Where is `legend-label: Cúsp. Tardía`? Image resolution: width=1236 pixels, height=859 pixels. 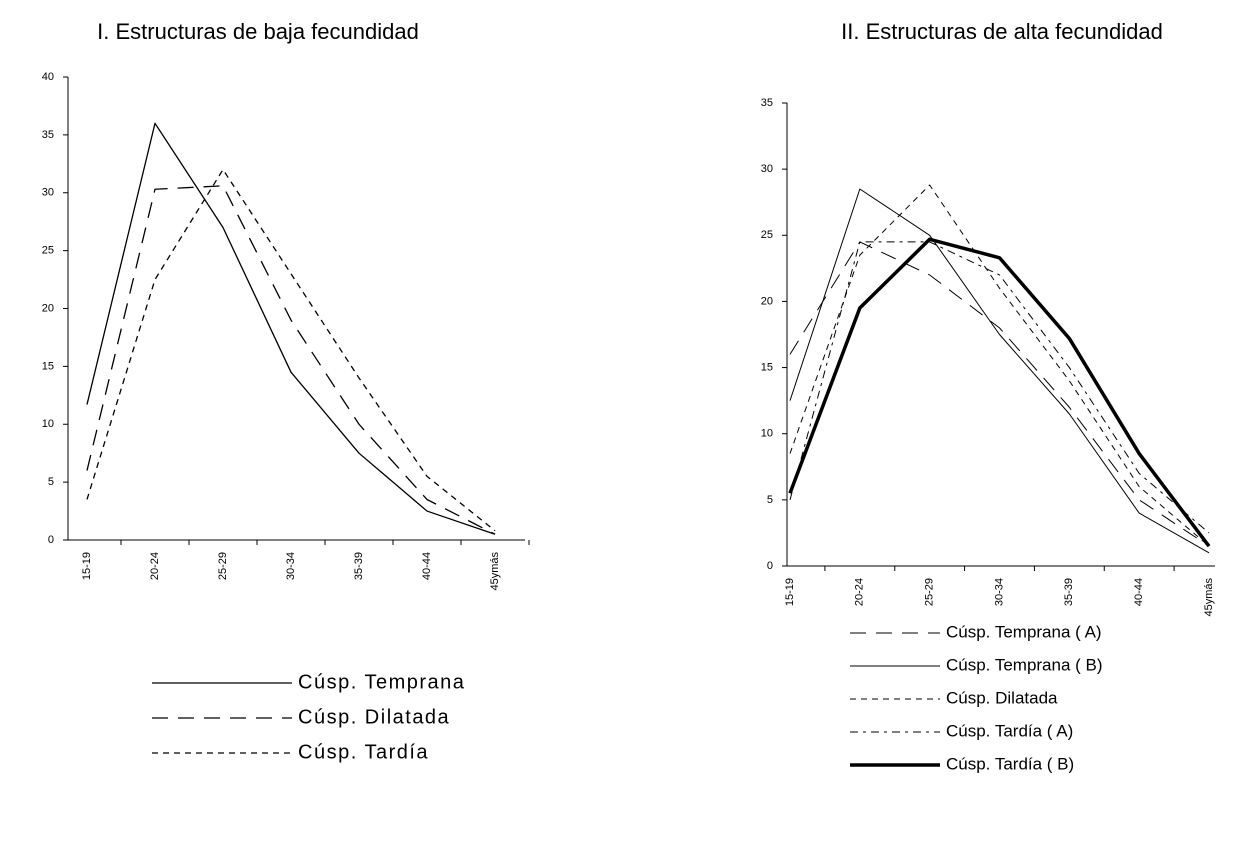 legend-label: Cúsp. Tardía is located at coordinates (363, 752).